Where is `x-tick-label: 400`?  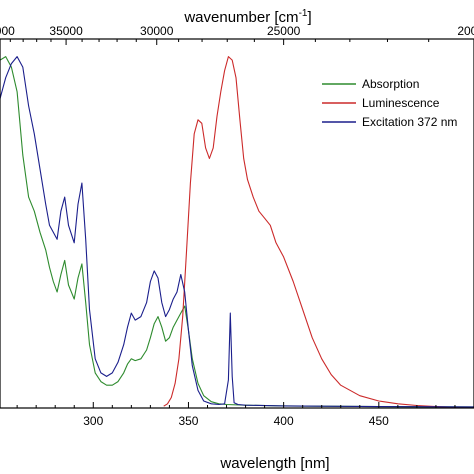
x-tick-label: 400 is located at coordinates (284, 421).